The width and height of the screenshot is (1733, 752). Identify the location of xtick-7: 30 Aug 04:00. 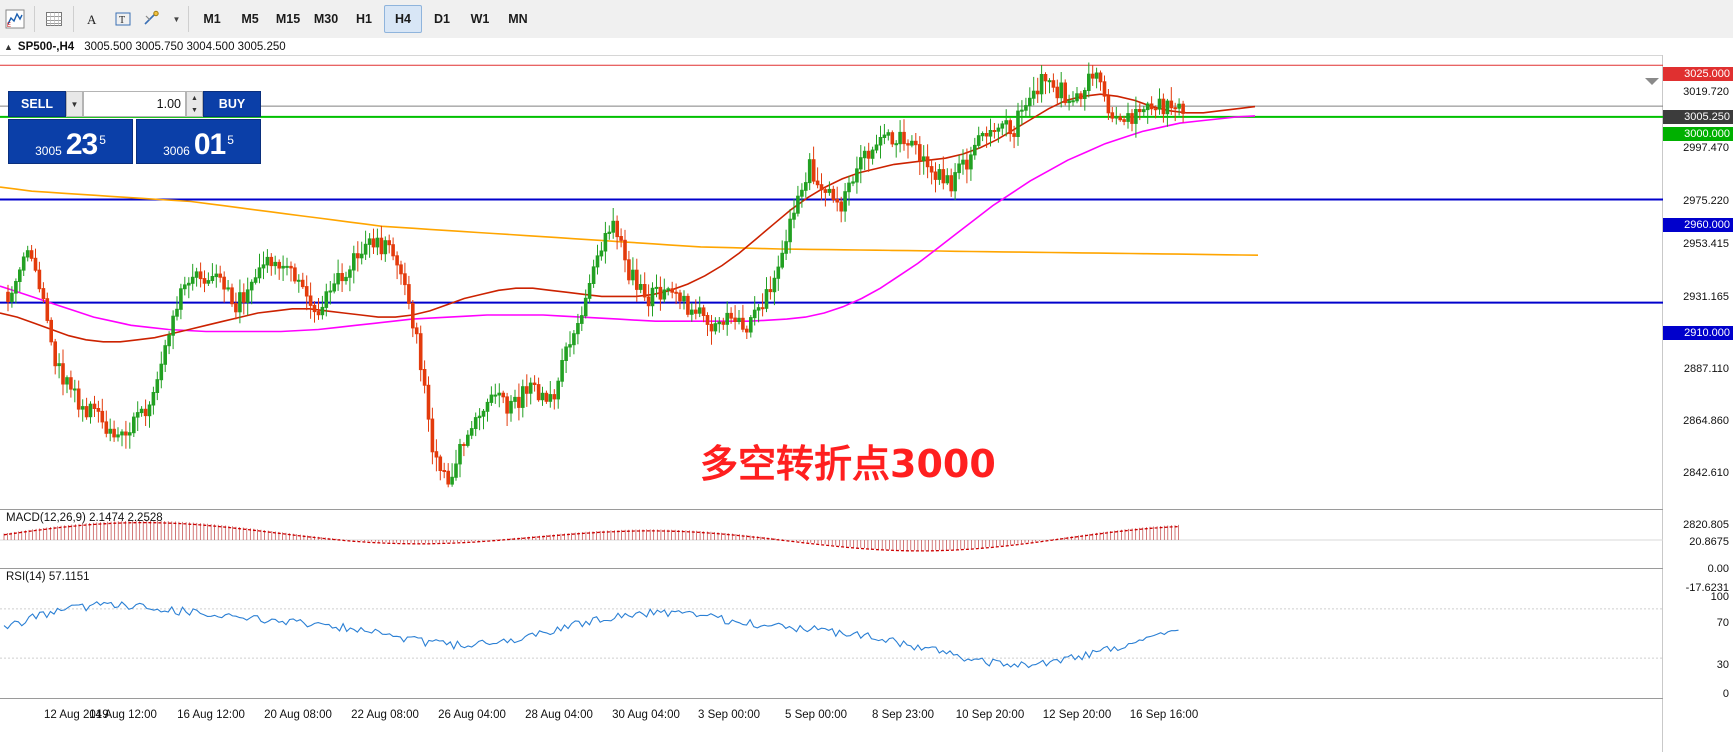
(646, 715).